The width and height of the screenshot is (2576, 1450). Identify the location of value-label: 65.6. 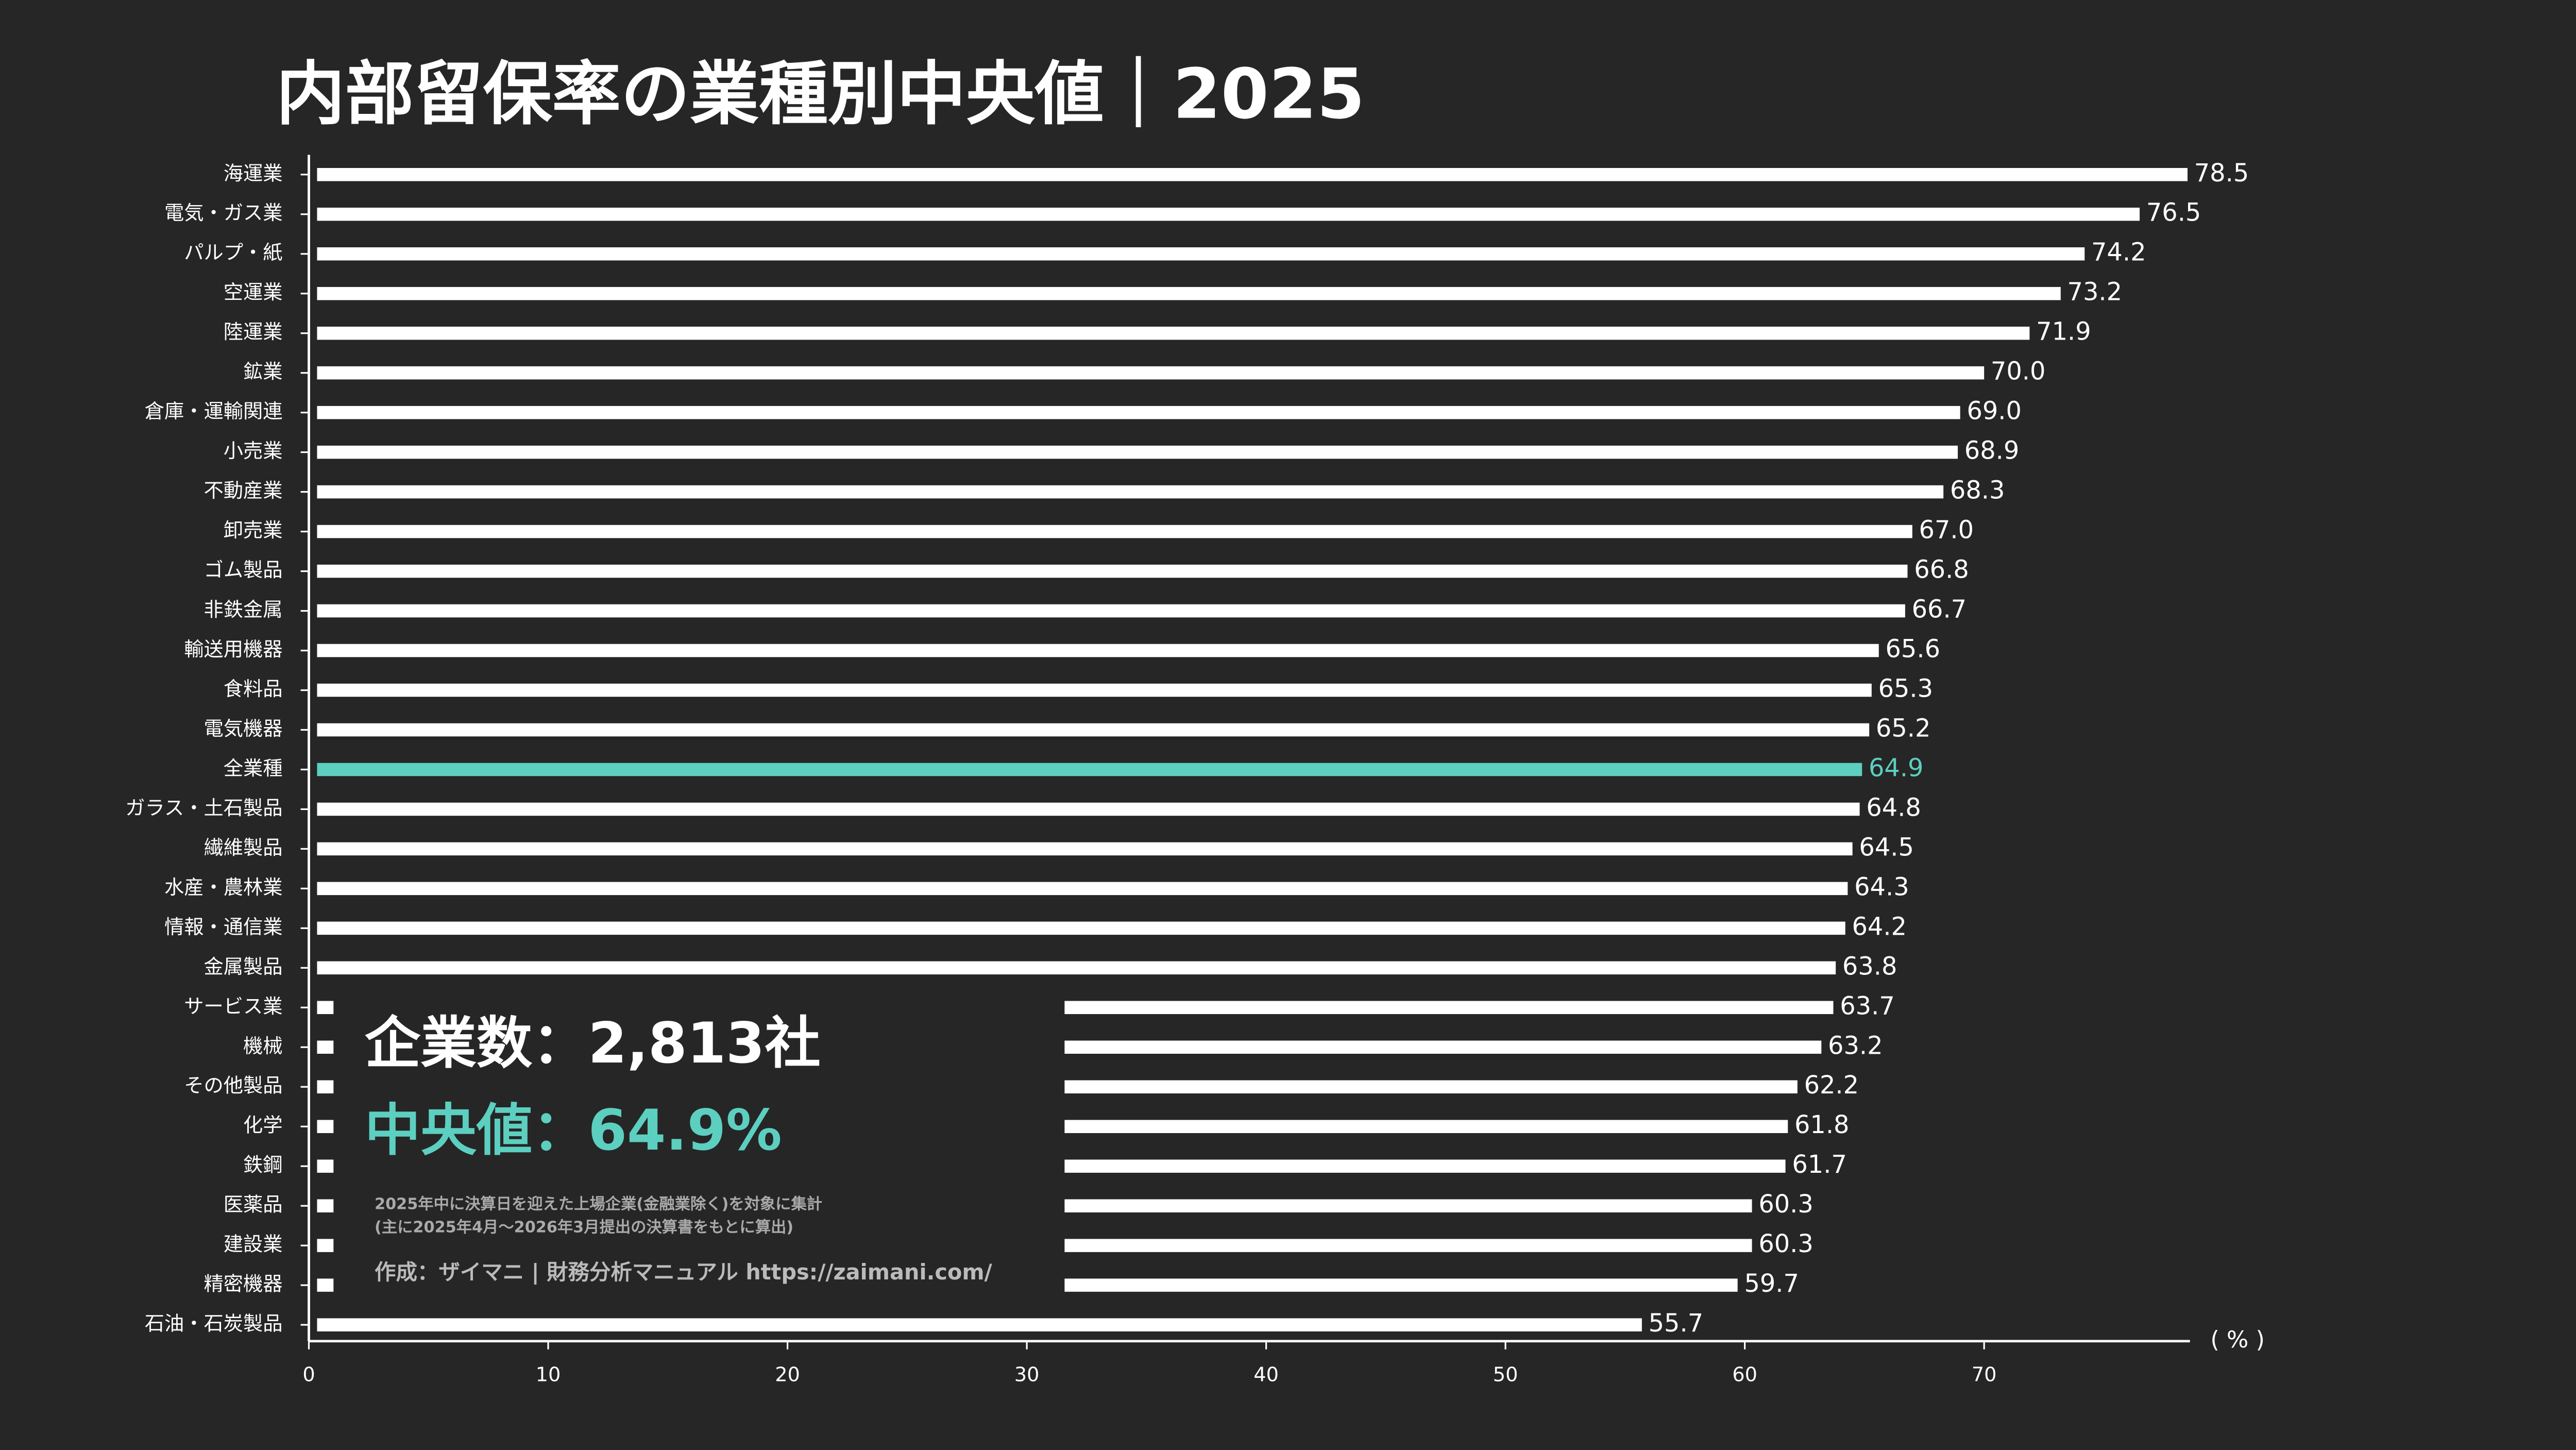
(1913, 649).